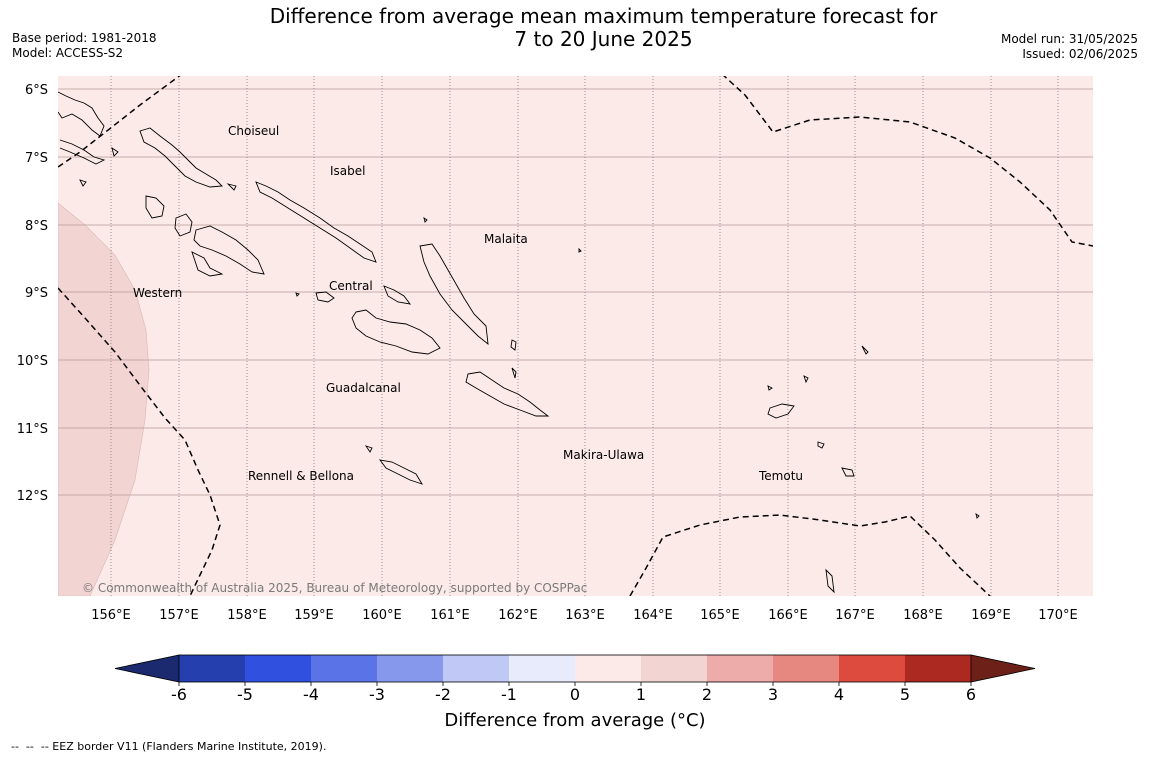  Describe the element at coordinates (507, 394) in the screenshot. I see `makira-island` at that location.